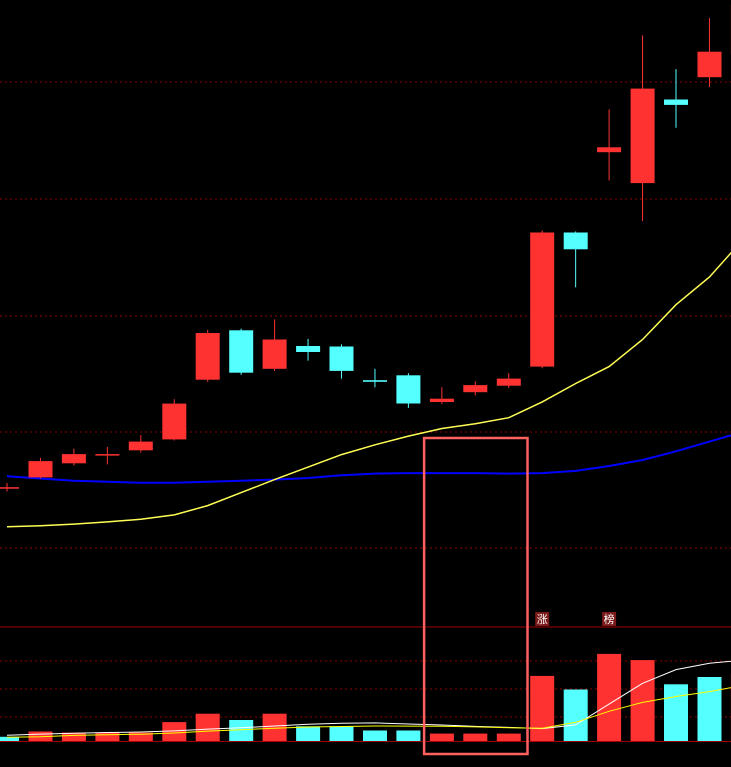 The image size is (731, 767). What do you see at coordinates (368, 459) in the screenshot?
I see `ma-long-line` at bounding box center [368, 459].